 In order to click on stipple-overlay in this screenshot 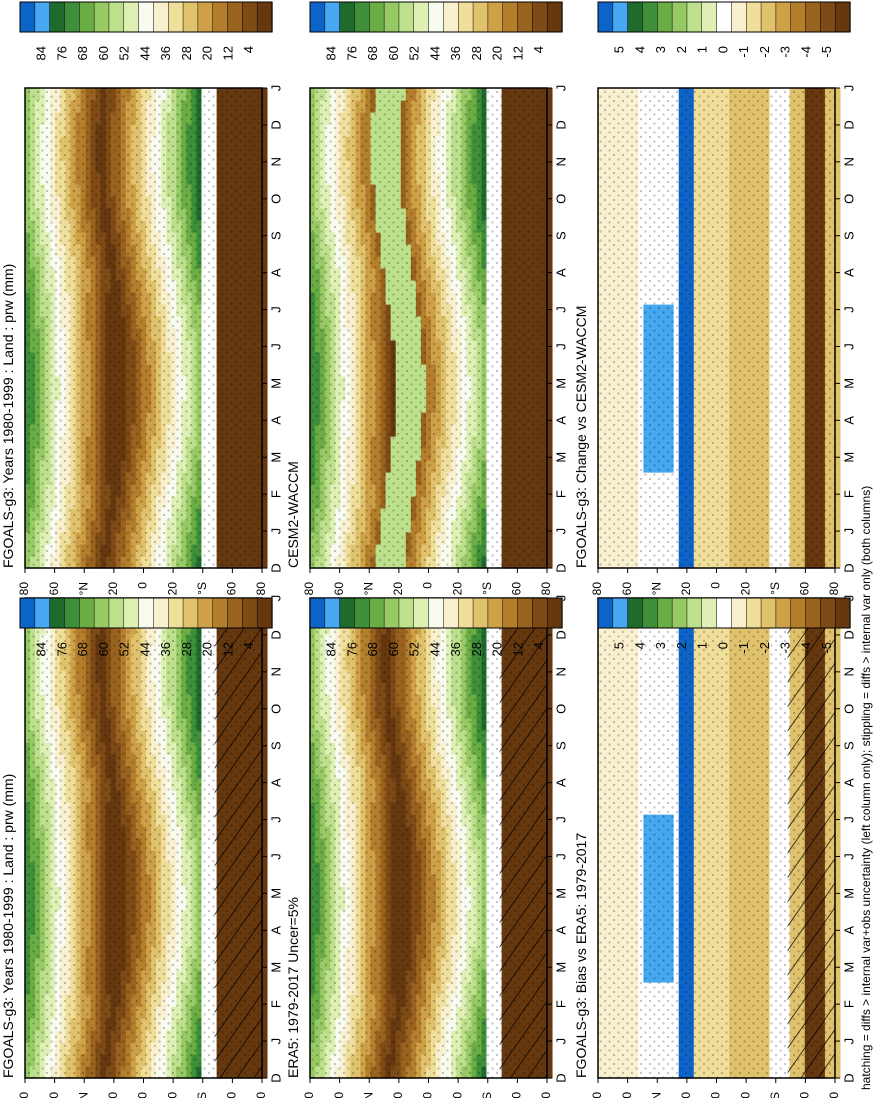, I will do `click(143, 328)`.